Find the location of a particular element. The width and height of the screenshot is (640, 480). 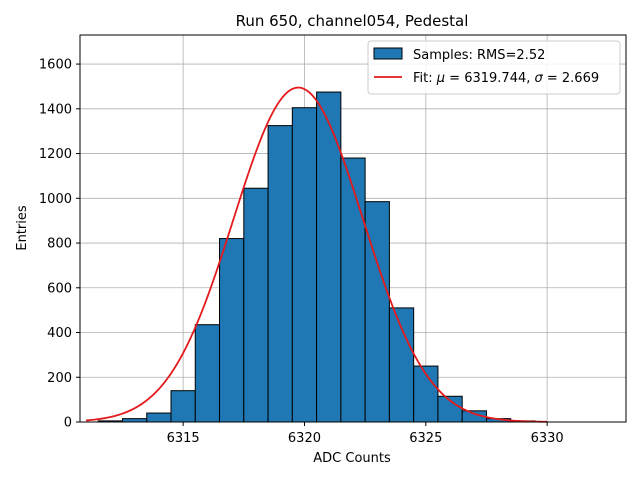

y-tick-label-4: 800 is located at coordinates (59, 244).